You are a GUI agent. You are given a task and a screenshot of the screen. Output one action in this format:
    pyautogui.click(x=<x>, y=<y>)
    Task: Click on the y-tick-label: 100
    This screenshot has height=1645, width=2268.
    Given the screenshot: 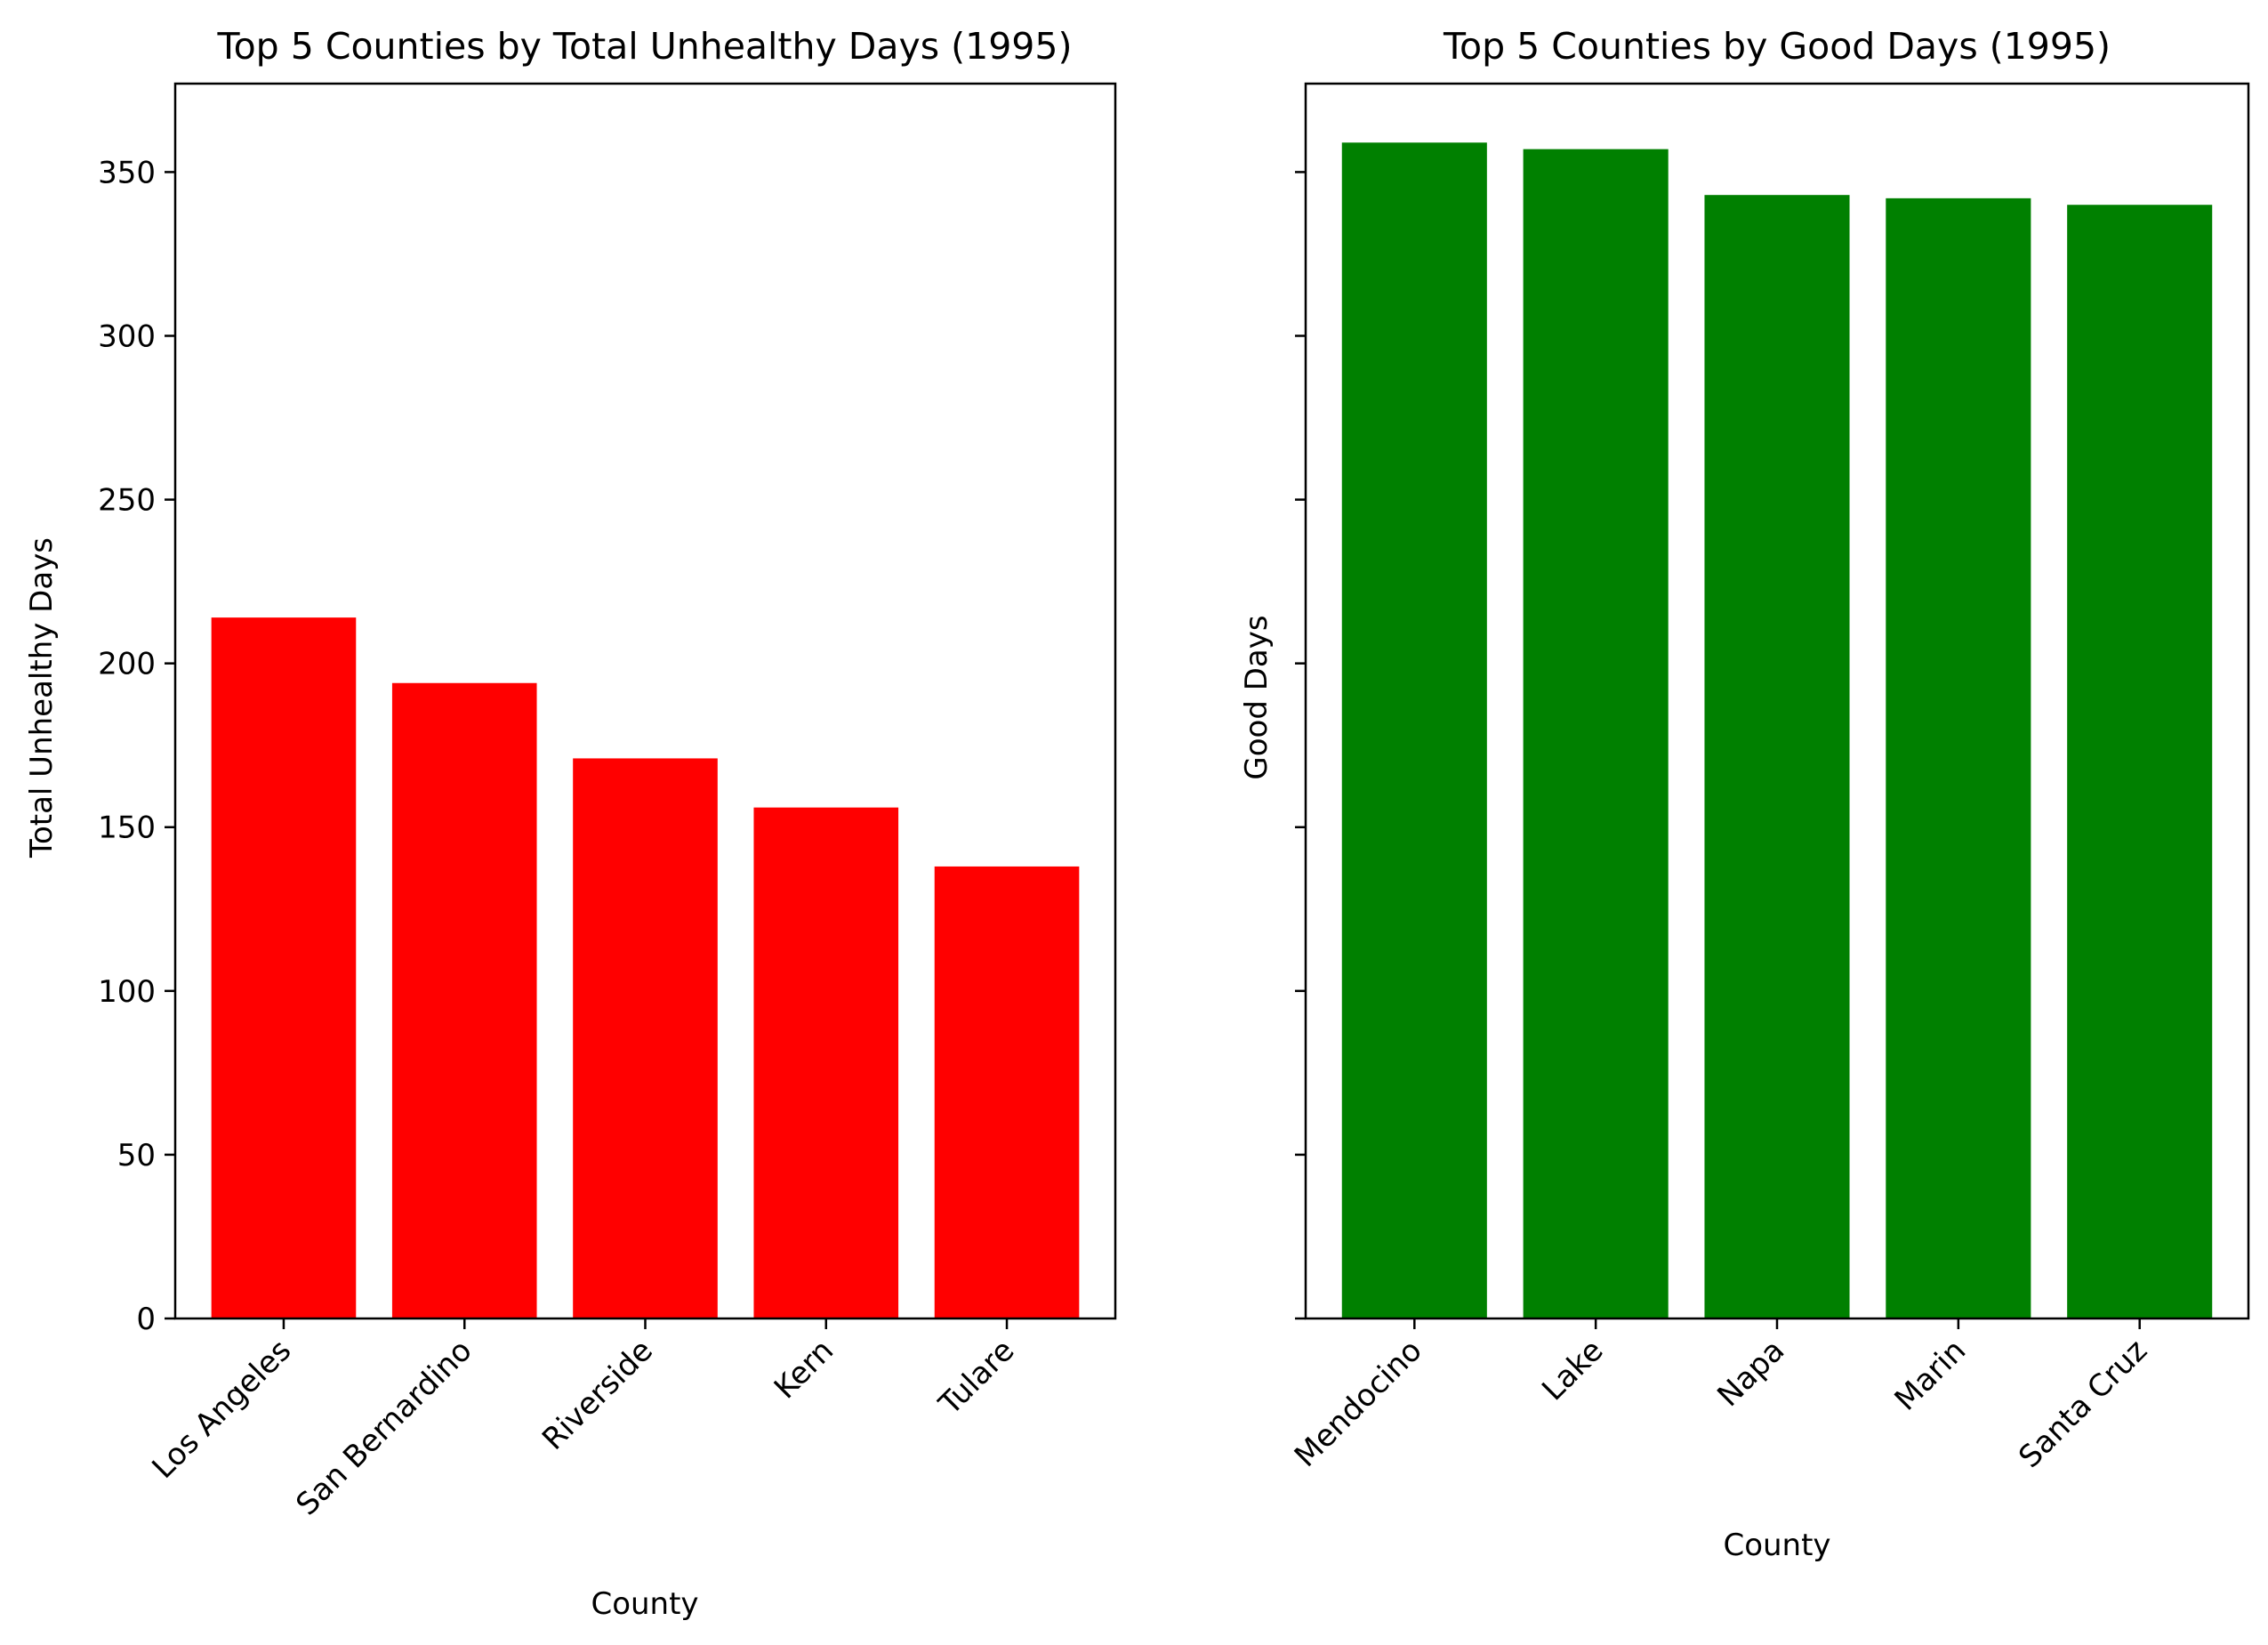 What is the action you would take?
    pyautogui.click(x=127, y=992)
    